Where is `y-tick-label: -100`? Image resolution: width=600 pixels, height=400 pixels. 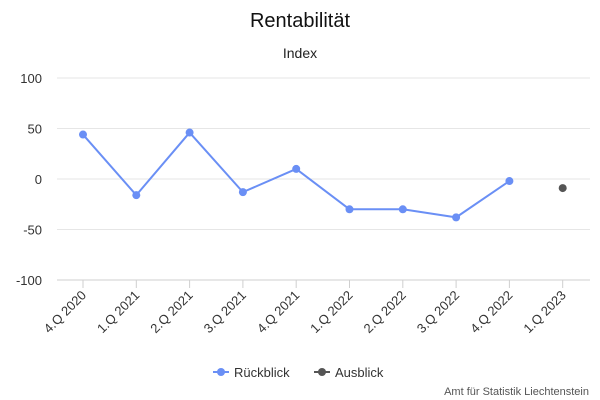
y-tick-label: -100 is located at coordinates (29, 280).